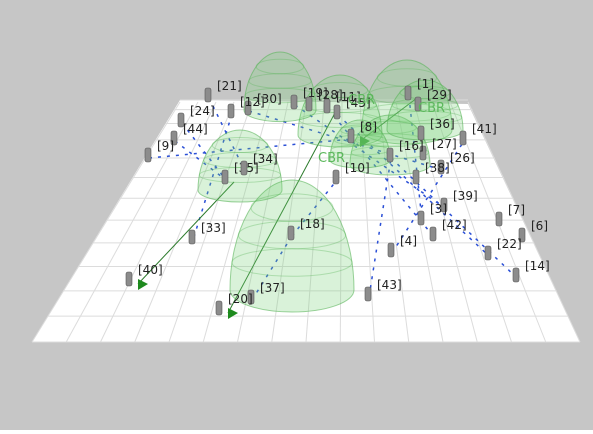 The image size is (593, 434). I want to click on node-label: [40], so click(150, 270).